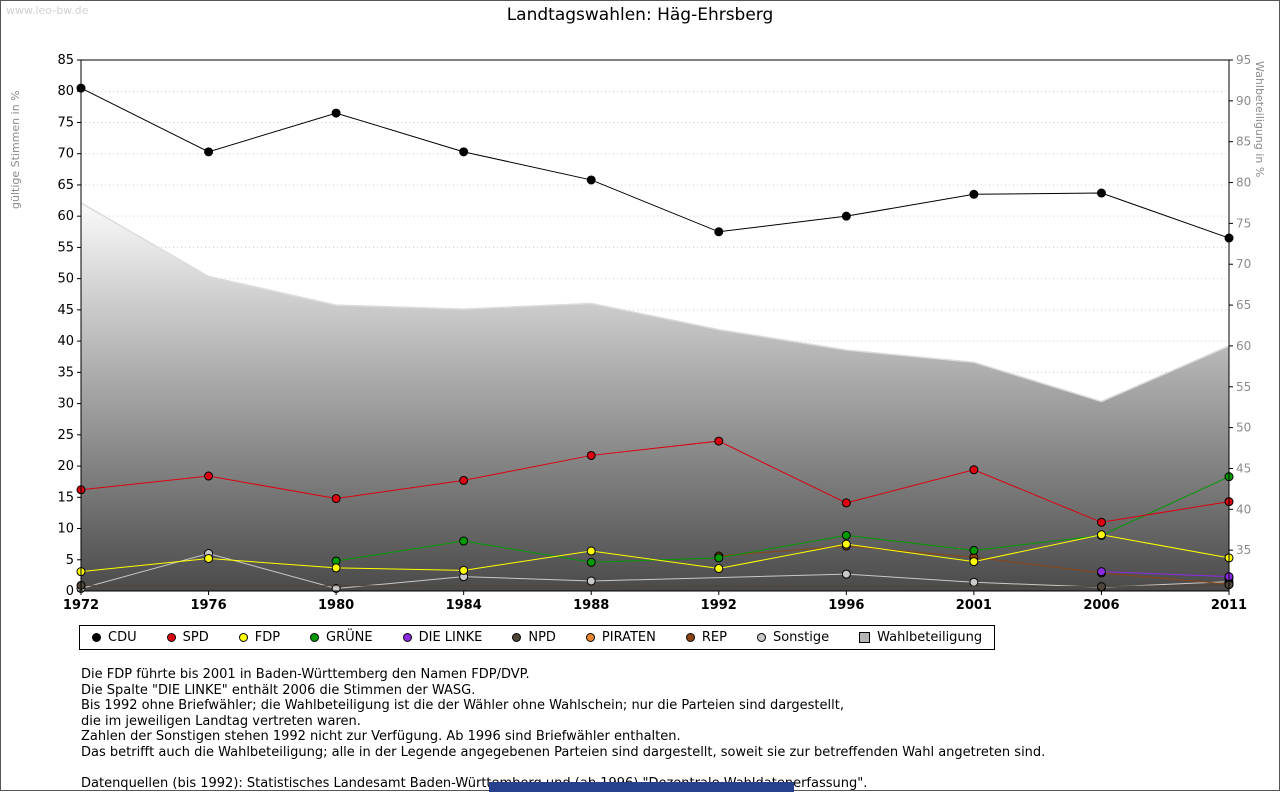 This screenshot has width=1280, height=792. What do you see at coordinates (719, 605) in the screenshot?
I see `year-label: 1992` at bounding box center [719, 605].